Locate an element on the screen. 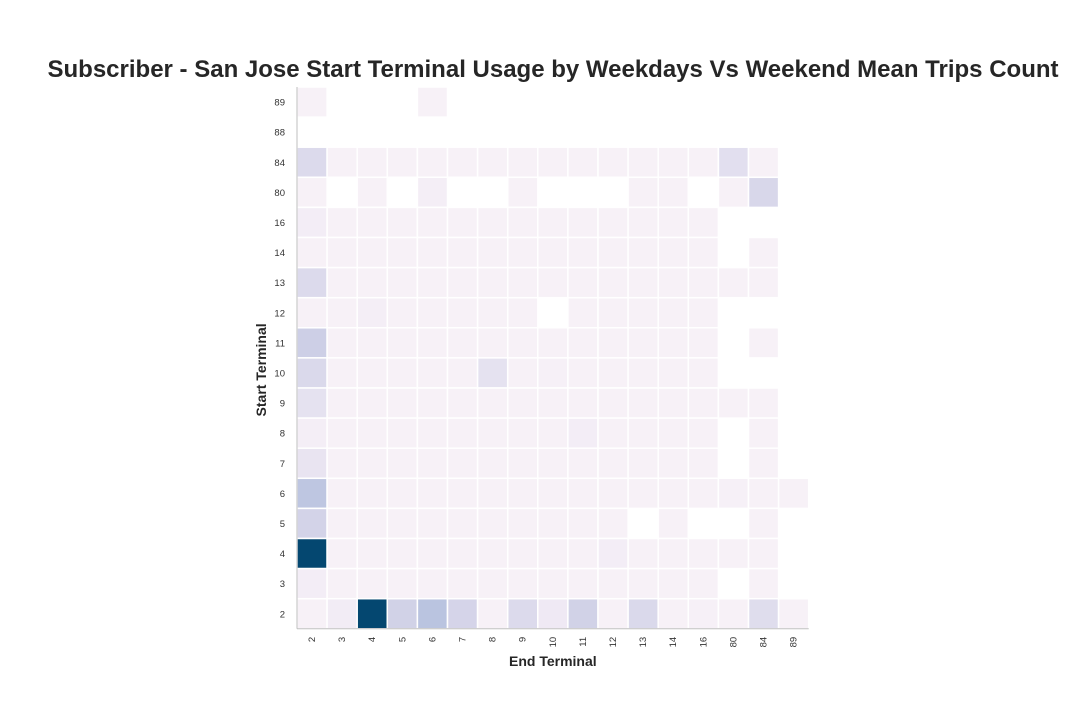  x-tick-label-84: 84 is located at coordinates (764, 642).